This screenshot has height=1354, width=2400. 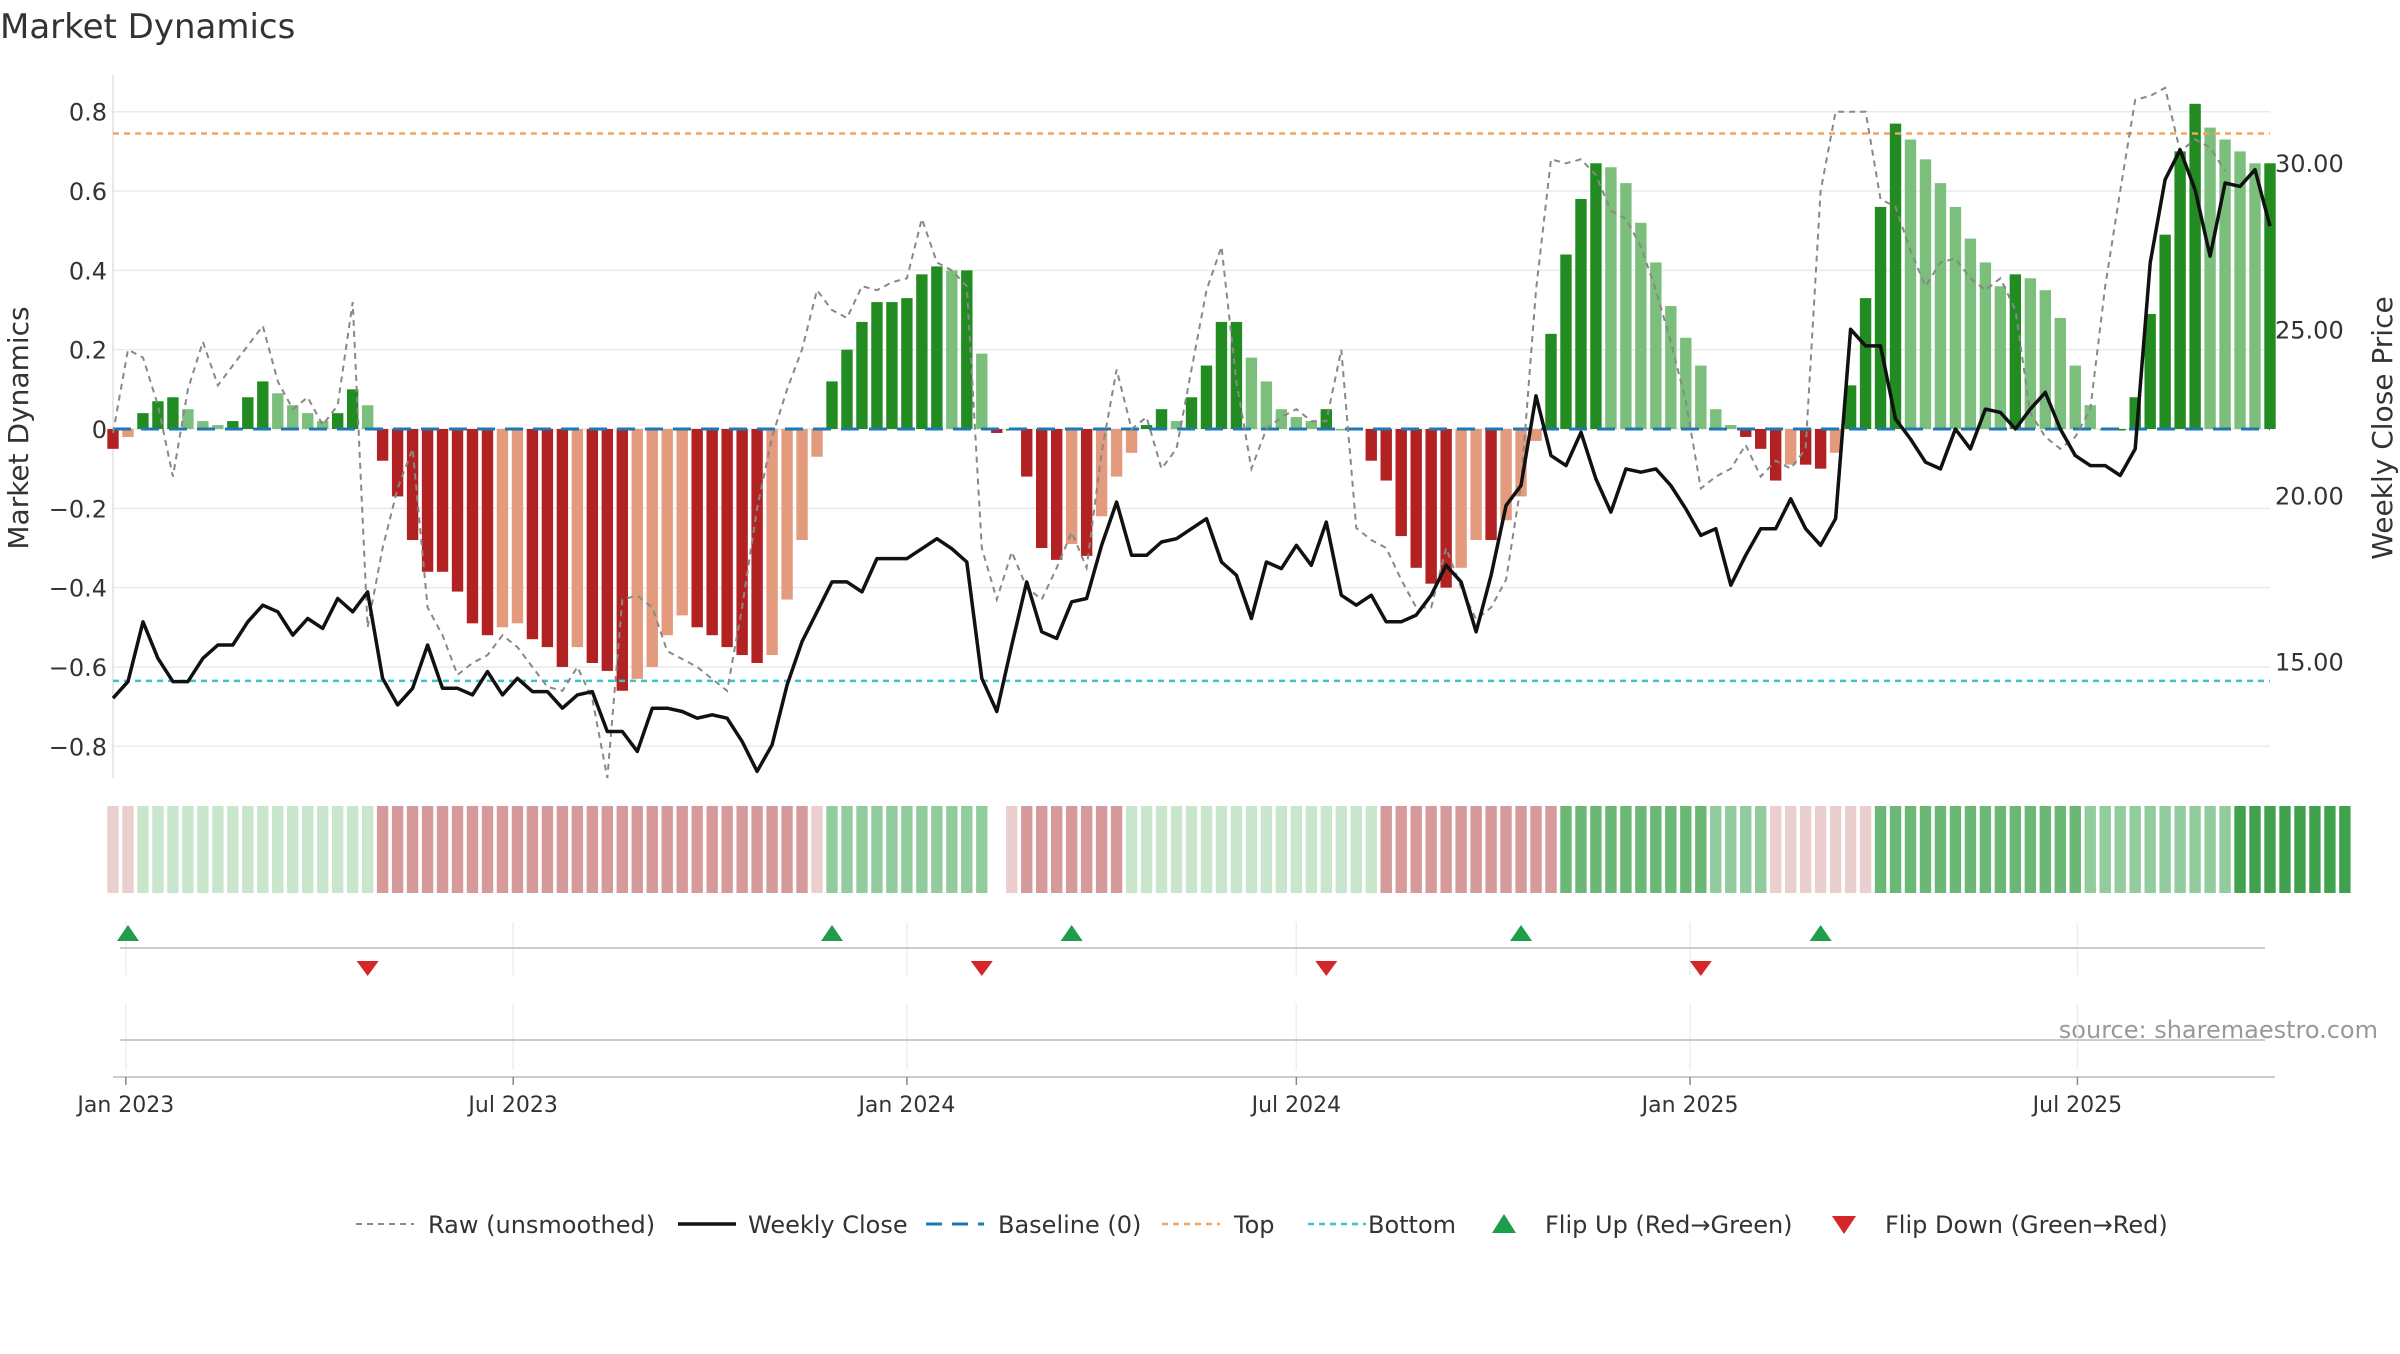 I want to click on y-tick-label: 0.4, so click(x=88, y=271).